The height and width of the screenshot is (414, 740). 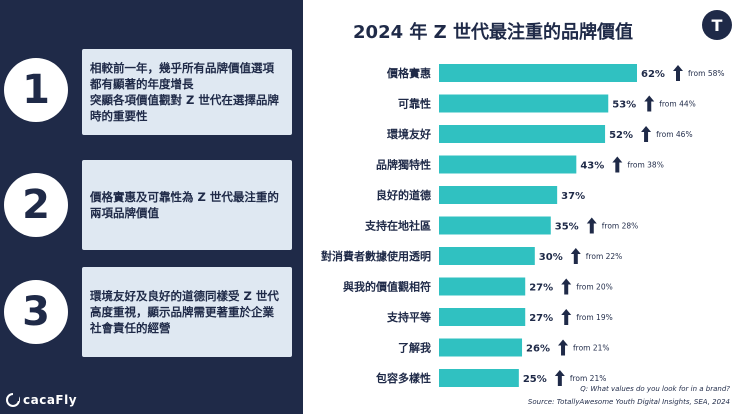 What do you see at coordinates (621, 135) in the screenshot?
I see `value-label: 52%` at bounding box center [621, 135].